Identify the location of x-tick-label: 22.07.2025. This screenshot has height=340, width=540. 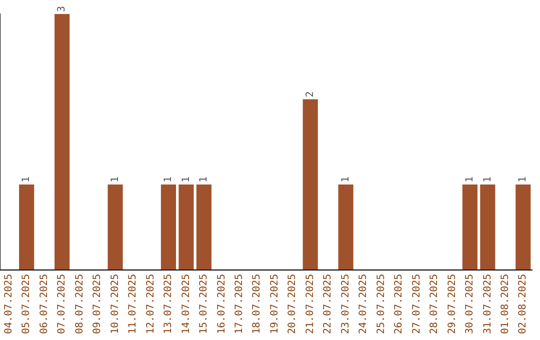
(328, 304).